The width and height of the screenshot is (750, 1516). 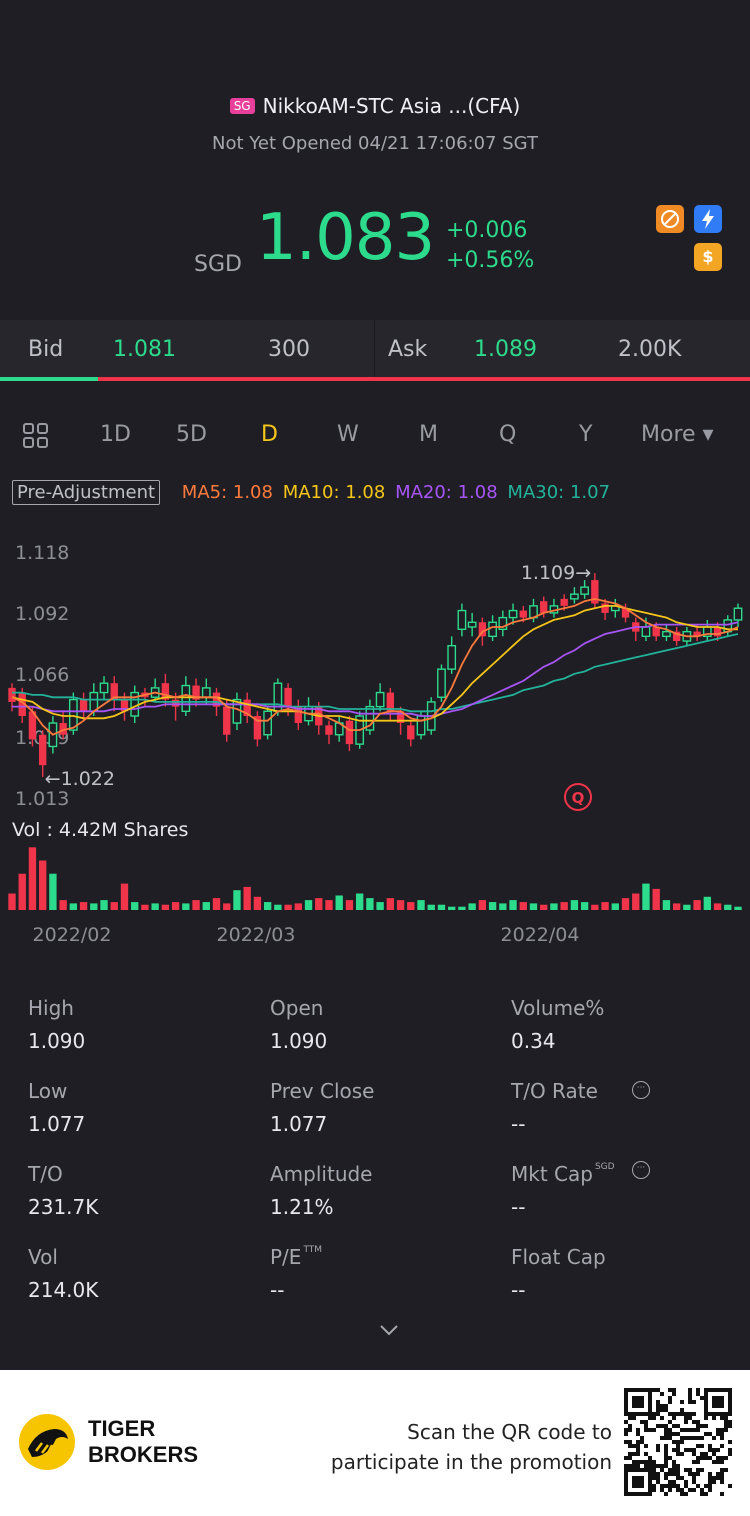 What do you see at coordinates (63, 1207) in the screenshot?
I see `turnover-value: 231.7K` at bounding box center [63, 1207].